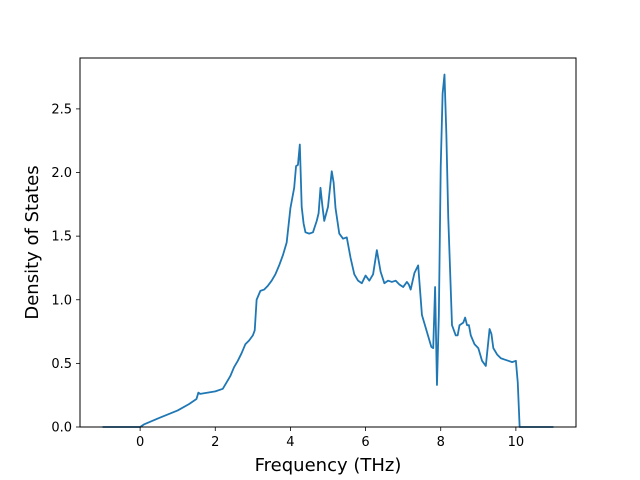 The height and width of the screenshot is (480, 640). Describe the element at coordinates (32, 242) in the screenshot. I see `y-axis-label: Density of States` at that location.